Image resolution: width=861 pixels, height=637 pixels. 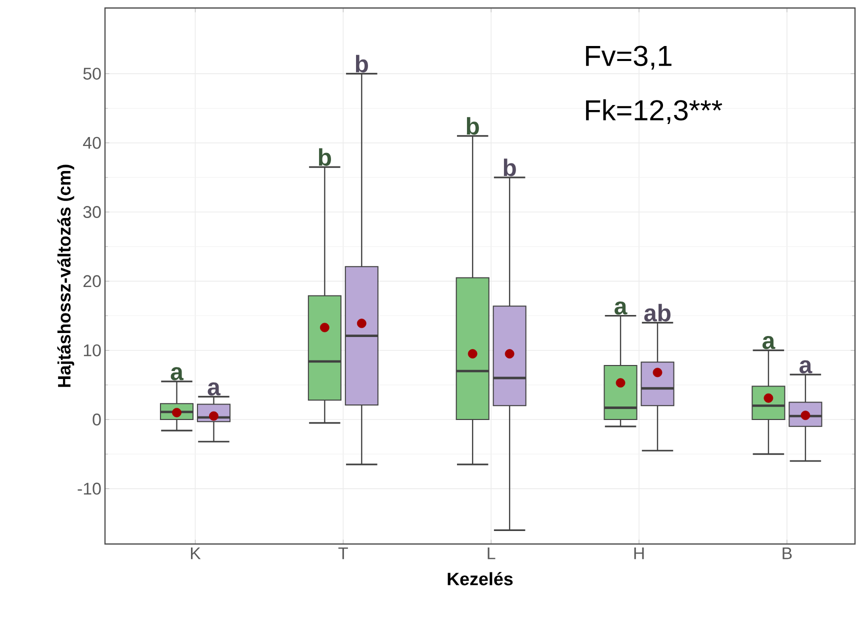 I want to click on y-tick-label: 0, so click(x=96, y=420).